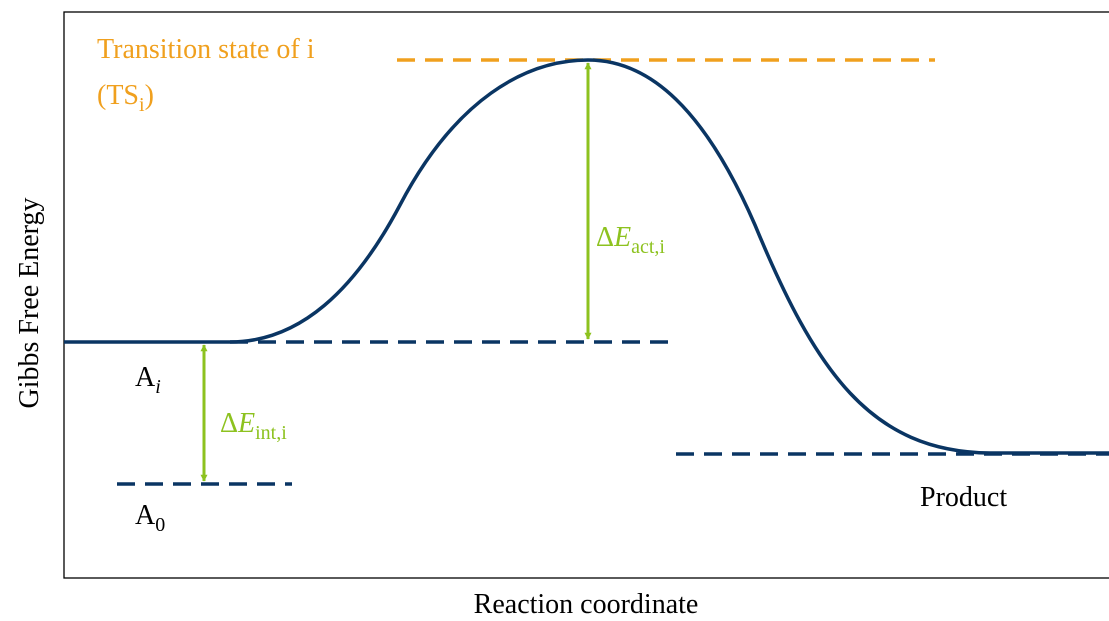  I want to click on sub: int,i, so click(271, 433).